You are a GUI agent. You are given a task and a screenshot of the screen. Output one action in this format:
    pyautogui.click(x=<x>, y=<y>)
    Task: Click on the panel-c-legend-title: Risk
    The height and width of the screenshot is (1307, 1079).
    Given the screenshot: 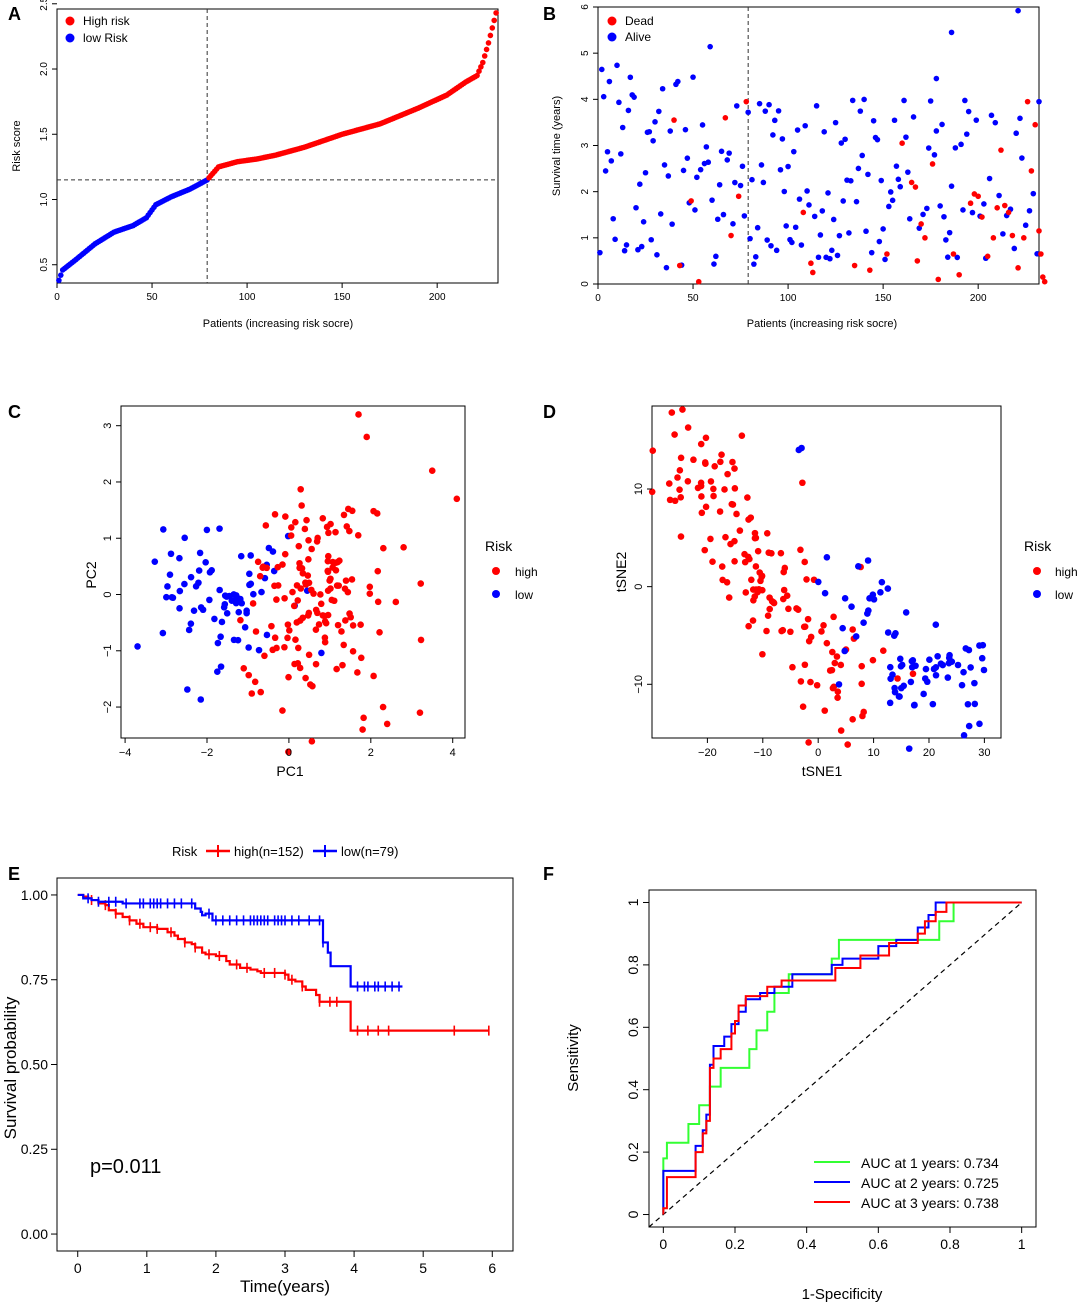 What is the action you would take?
    pyautogui.click(x=499, y=546)
    